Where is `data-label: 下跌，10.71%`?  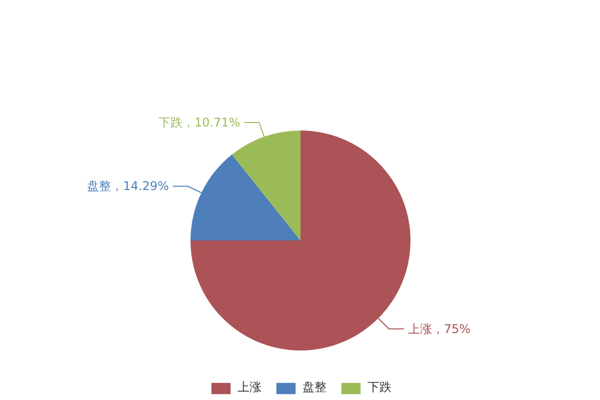
data-label: 下跌，10.71% is located at coordinates (199, 123).